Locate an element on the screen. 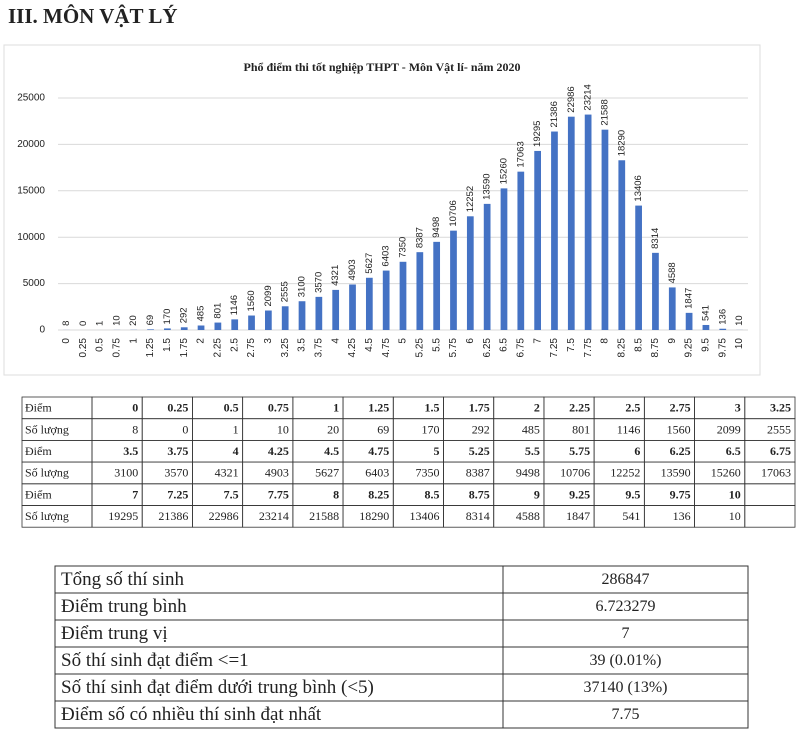  cell-text: 1146 is located at coordinates (629, 429).